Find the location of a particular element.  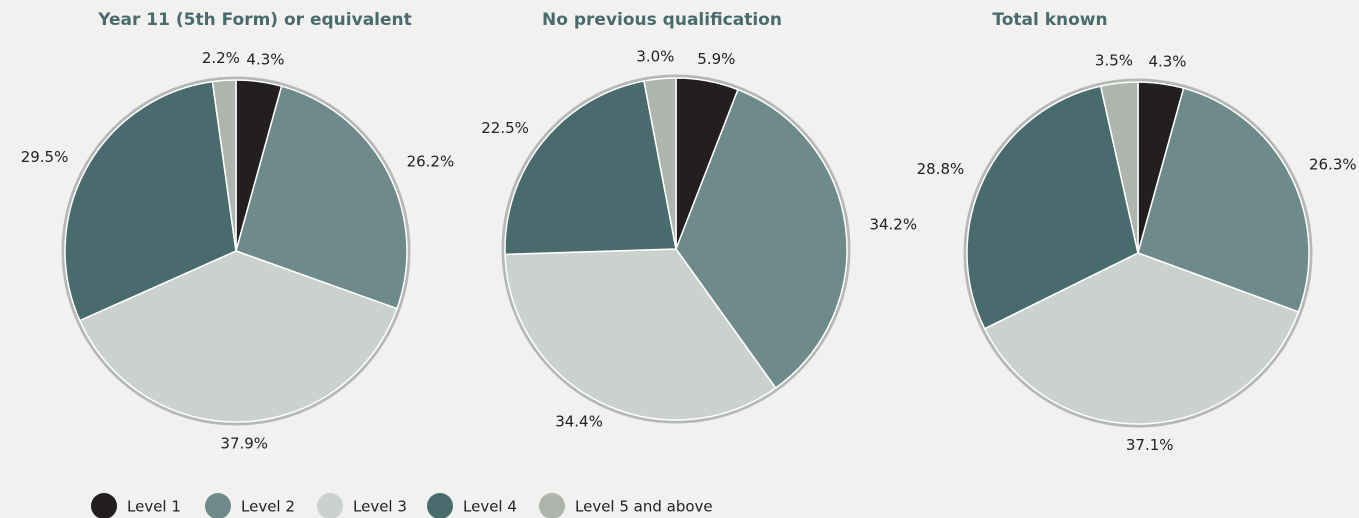

data-label: 3.5% is located at coordinates (1114, 61).